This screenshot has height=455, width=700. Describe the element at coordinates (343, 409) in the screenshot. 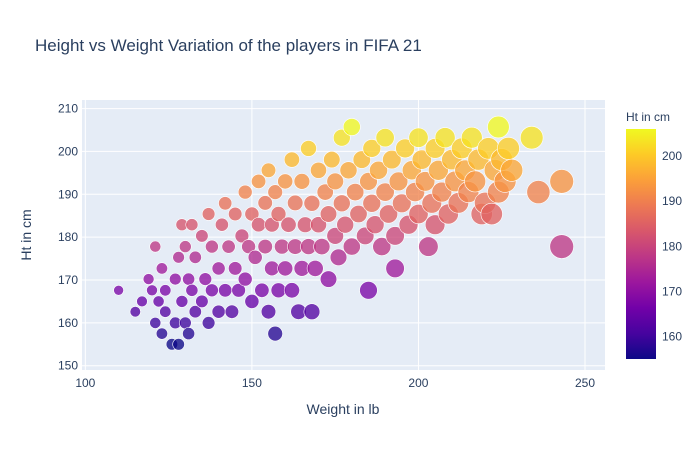

I see `x-axis-label: Weight in lb` at that location.